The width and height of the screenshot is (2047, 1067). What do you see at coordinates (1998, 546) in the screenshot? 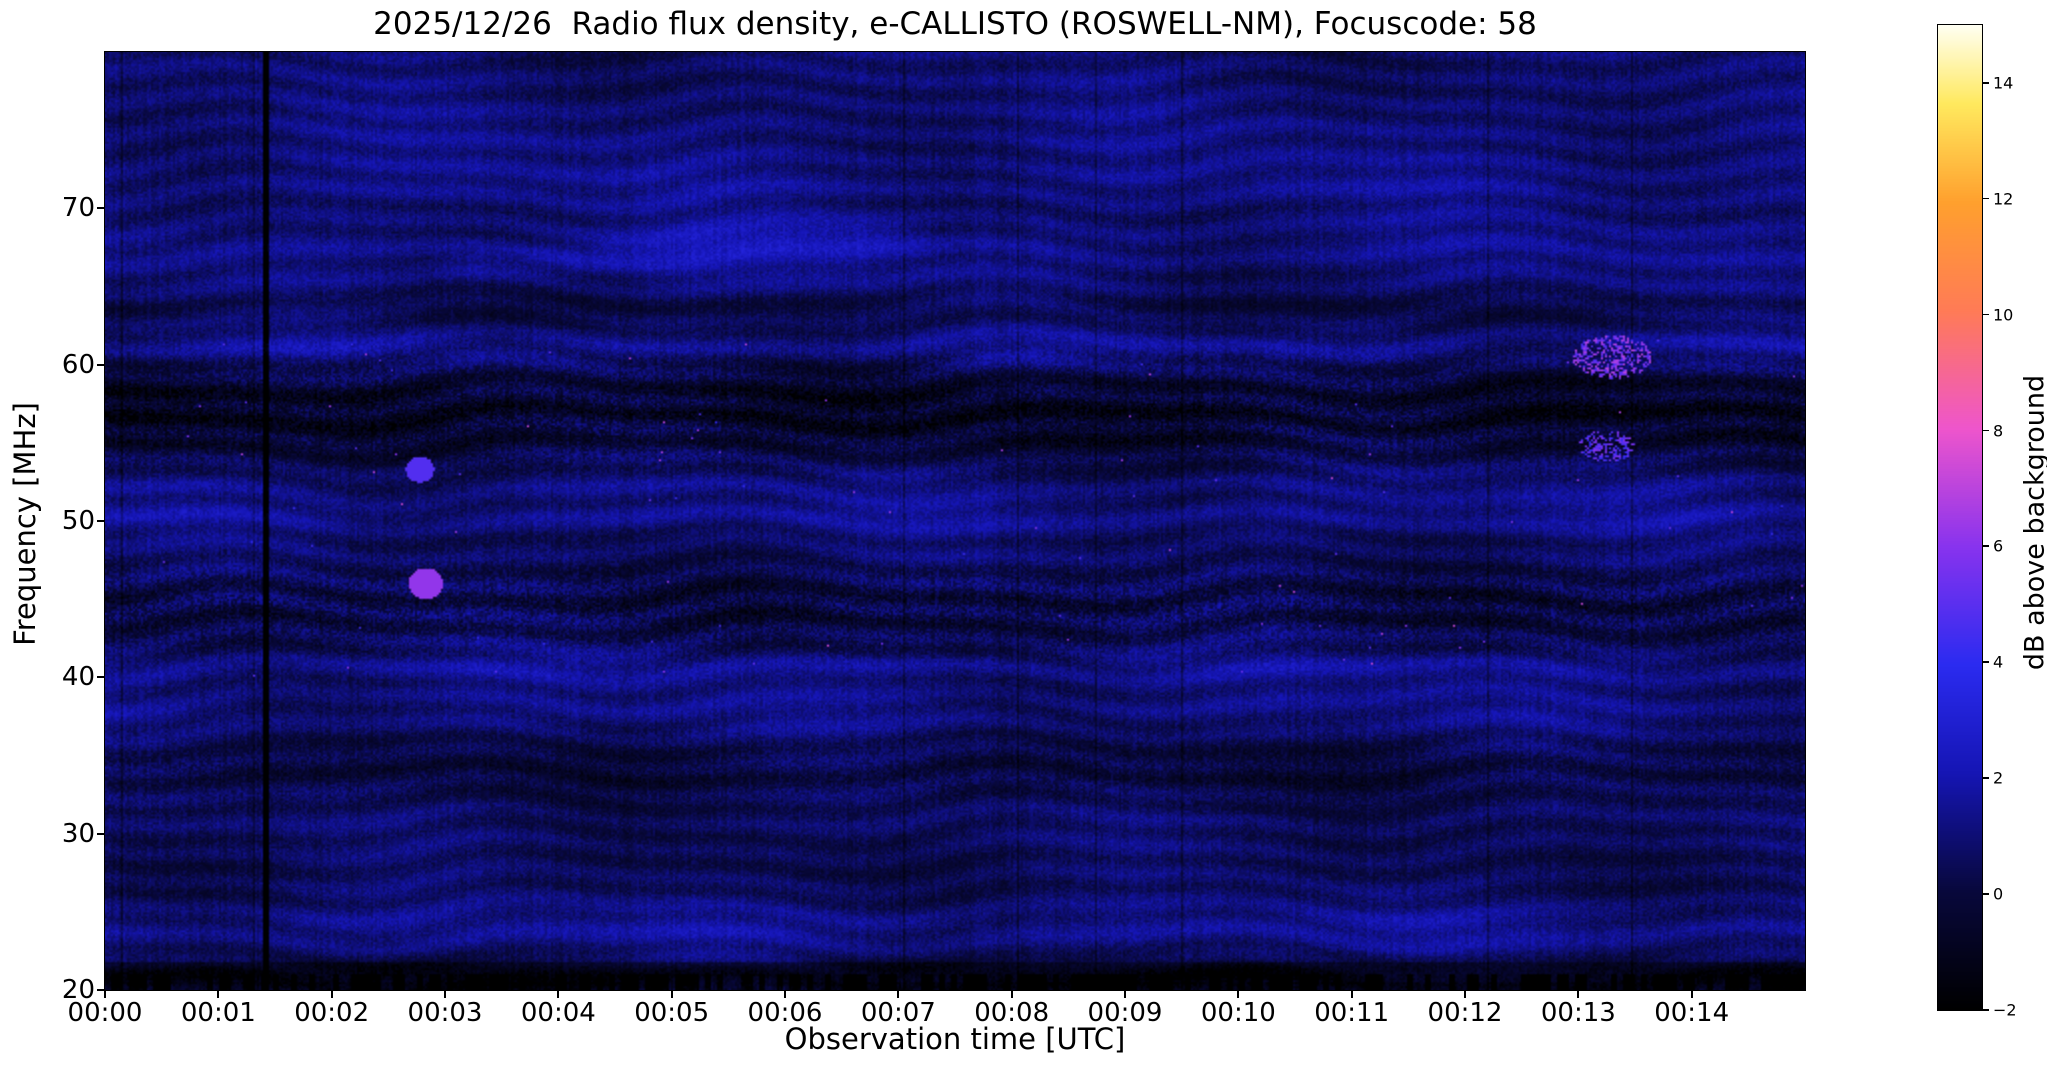
I see `colorbar-tick-label: 6` at bounding box center [1998, 546].